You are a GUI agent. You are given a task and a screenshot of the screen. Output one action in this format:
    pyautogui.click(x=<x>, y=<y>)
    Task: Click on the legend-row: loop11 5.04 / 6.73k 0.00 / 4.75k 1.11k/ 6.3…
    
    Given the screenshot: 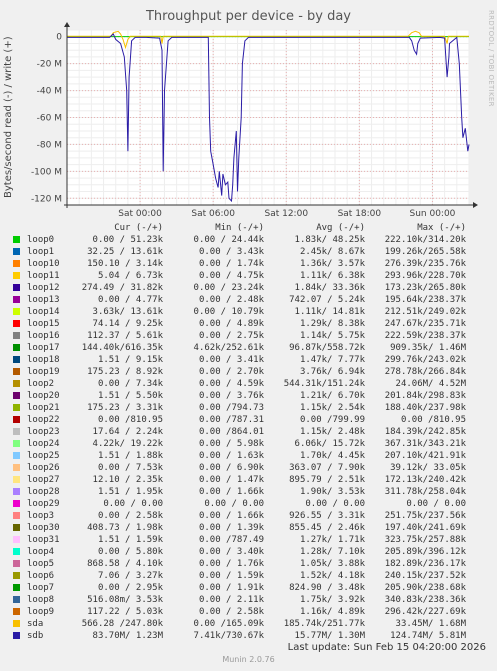 What is the action you would take?
    pyautogui.click(x=252, y=276)
    